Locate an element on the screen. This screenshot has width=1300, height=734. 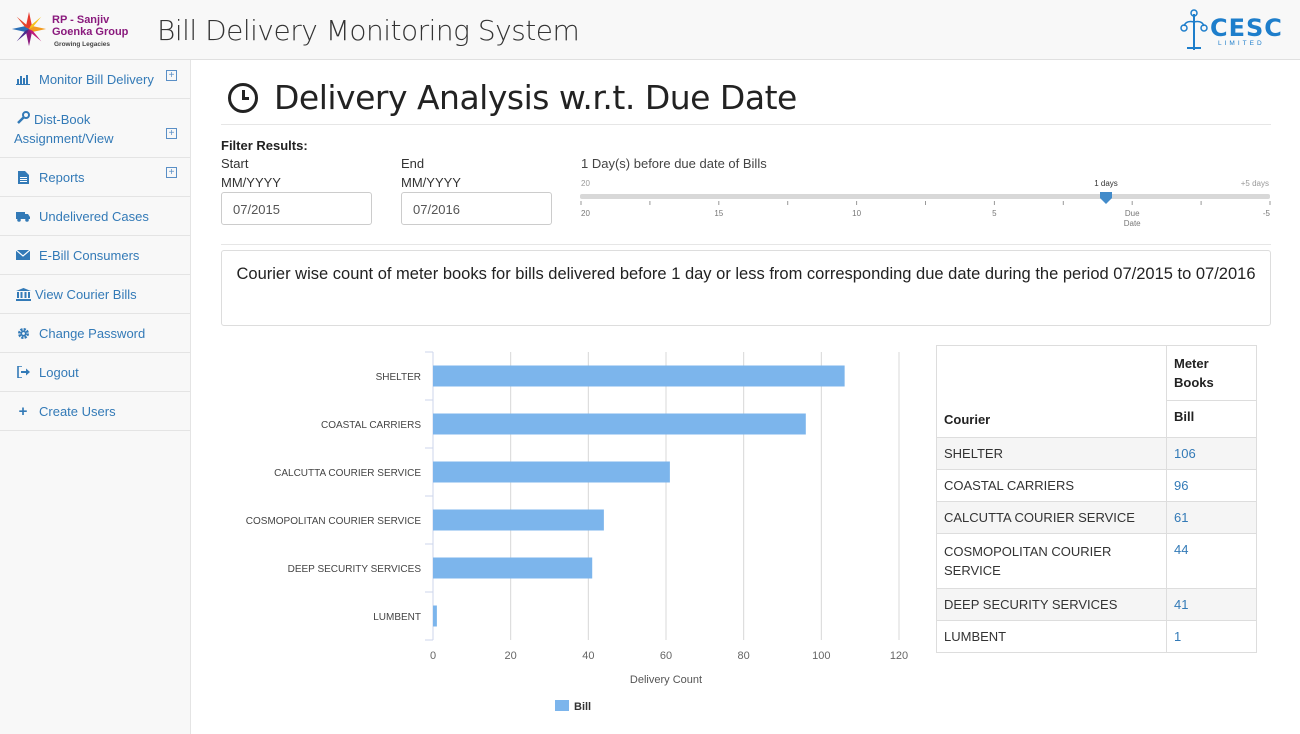
title-divider is located at coordinates (746, 124).